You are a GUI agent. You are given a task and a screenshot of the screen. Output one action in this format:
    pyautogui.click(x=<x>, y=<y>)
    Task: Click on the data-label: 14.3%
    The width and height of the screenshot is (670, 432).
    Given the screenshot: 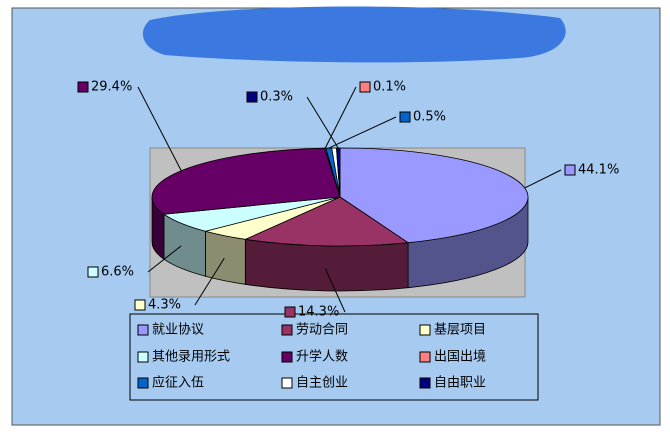 What is the action you would take?
    pyautogui.click(x=318, y=312)
    